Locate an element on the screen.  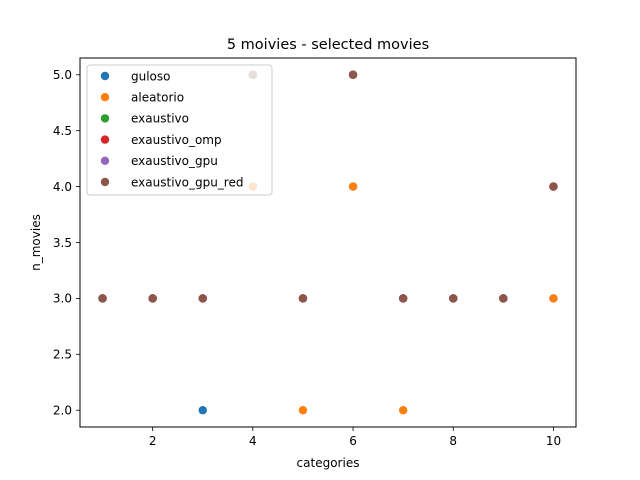
legend-box is located at coordinates (179, 130).